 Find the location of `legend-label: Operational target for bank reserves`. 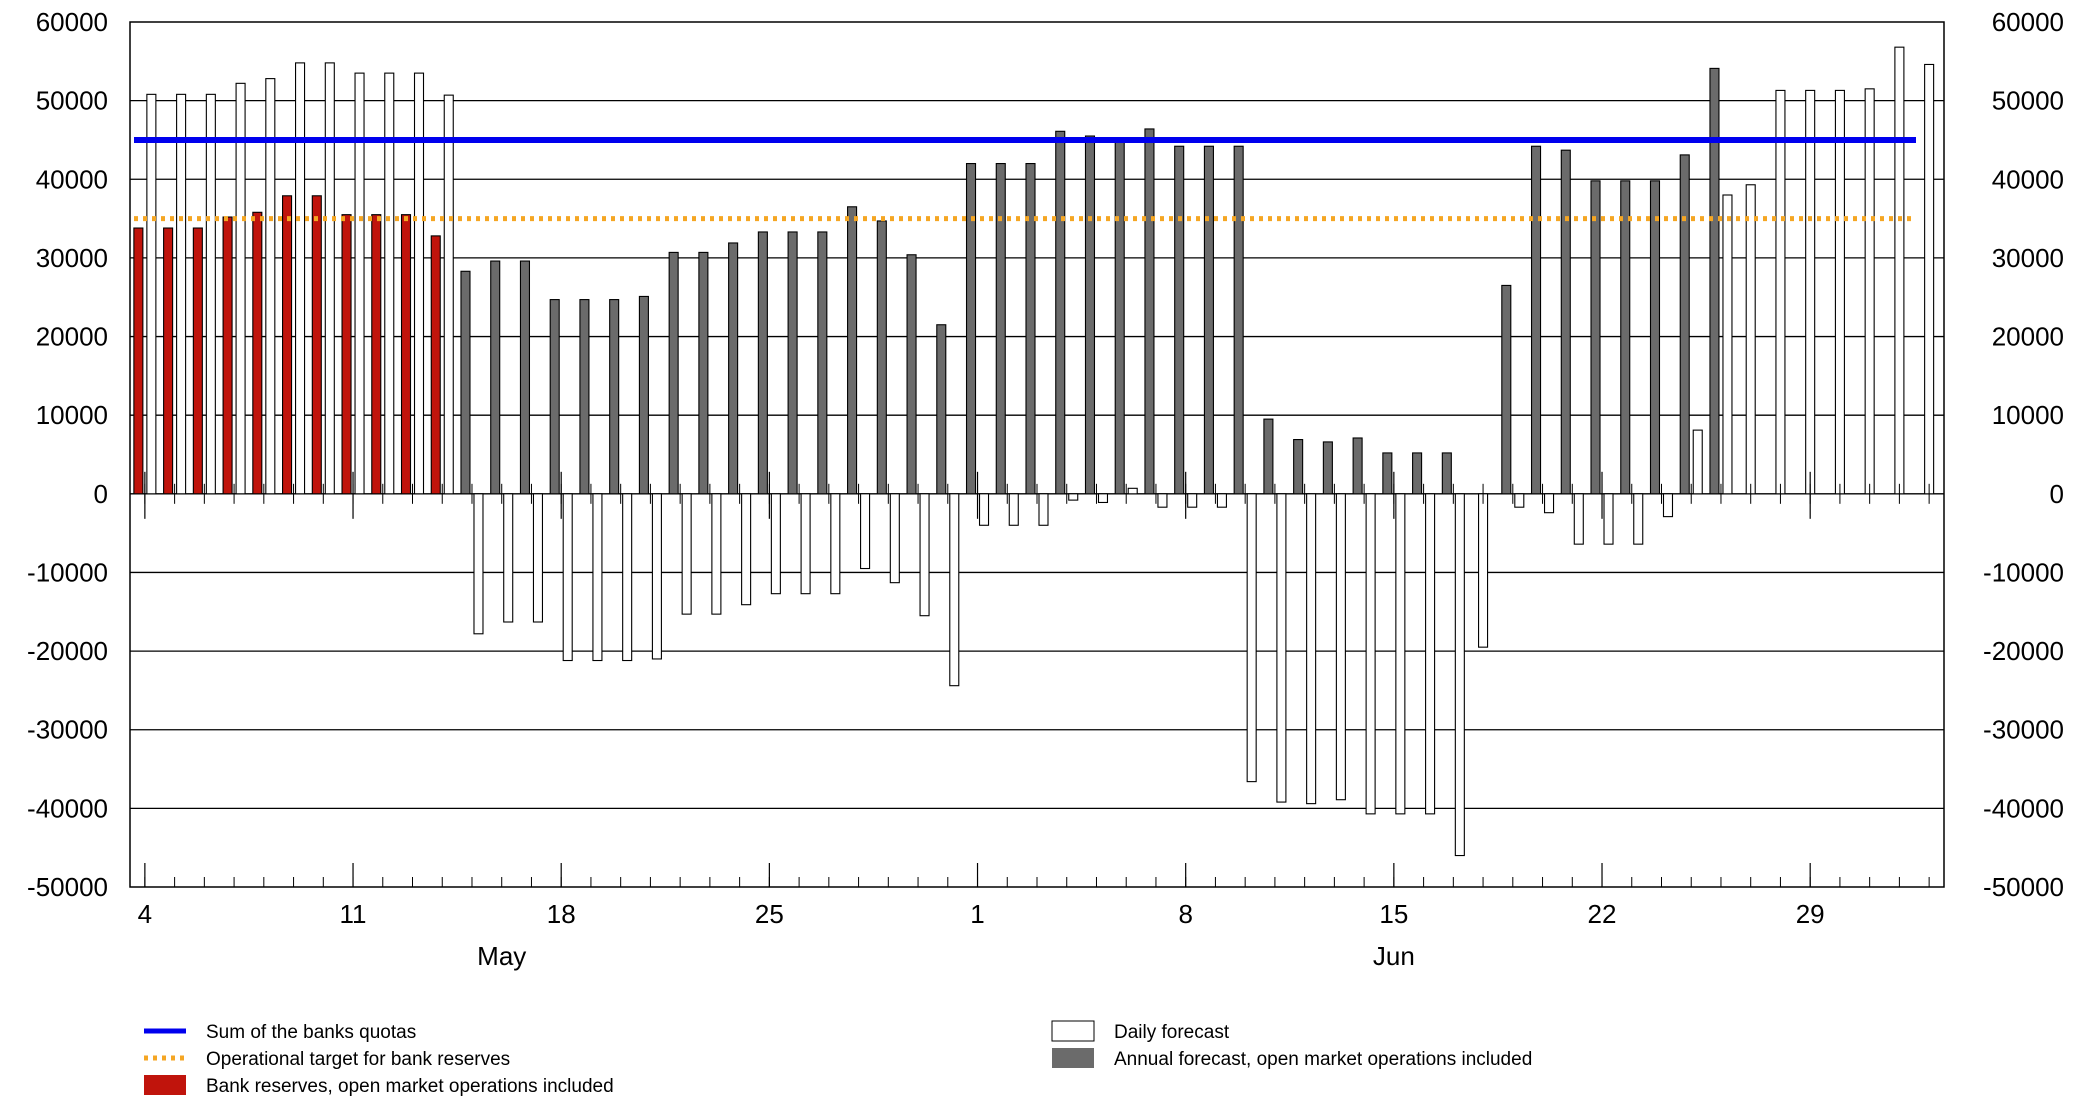

legend-label: Operational target for bank reserves is located at coordinates (358, 1059).